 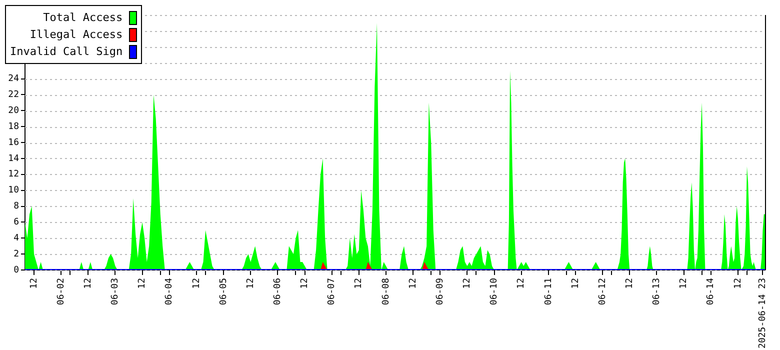 I want to click on y-tick-label: 0, so click(x=16, y=270).